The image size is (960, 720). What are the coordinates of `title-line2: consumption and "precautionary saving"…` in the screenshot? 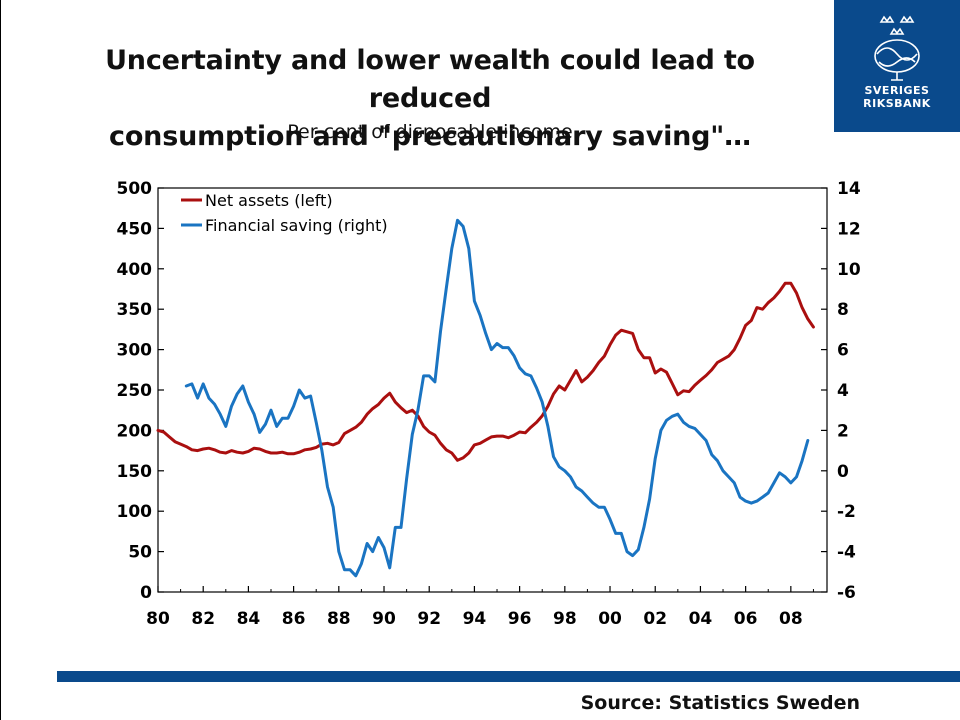 It's located at (430, 136).